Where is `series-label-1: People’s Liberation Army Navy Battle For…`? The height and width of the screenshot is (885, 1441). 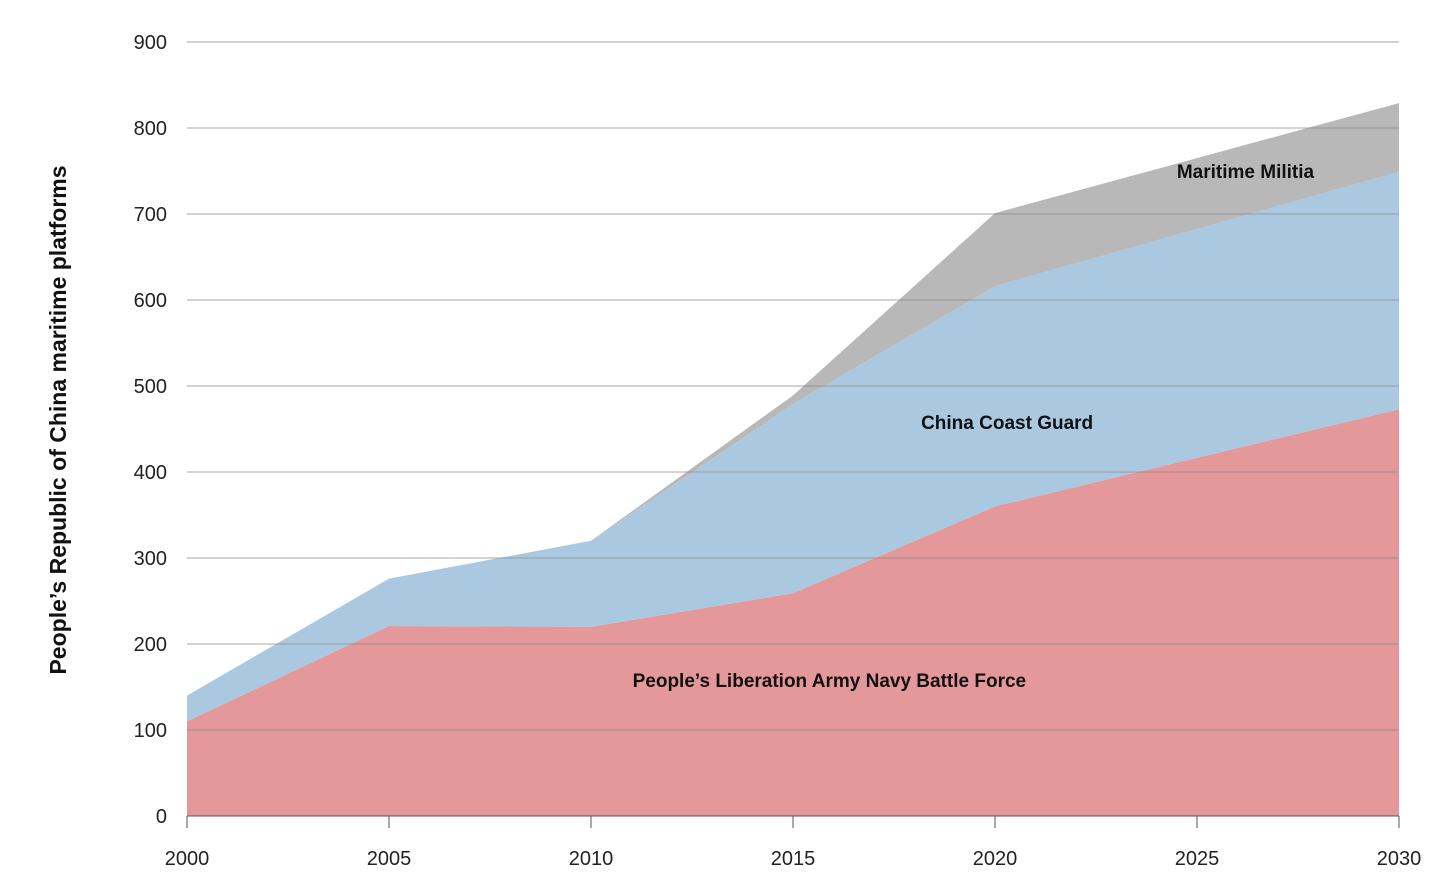
series-label-1: People’s Liberation Army Navy Battle For… is located at coordinates (830, 681).